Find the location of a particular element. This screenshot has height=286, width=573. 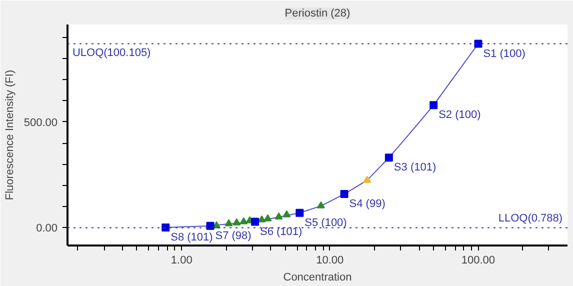

data-label: S8 (101) is located at coordinates (191, 238).